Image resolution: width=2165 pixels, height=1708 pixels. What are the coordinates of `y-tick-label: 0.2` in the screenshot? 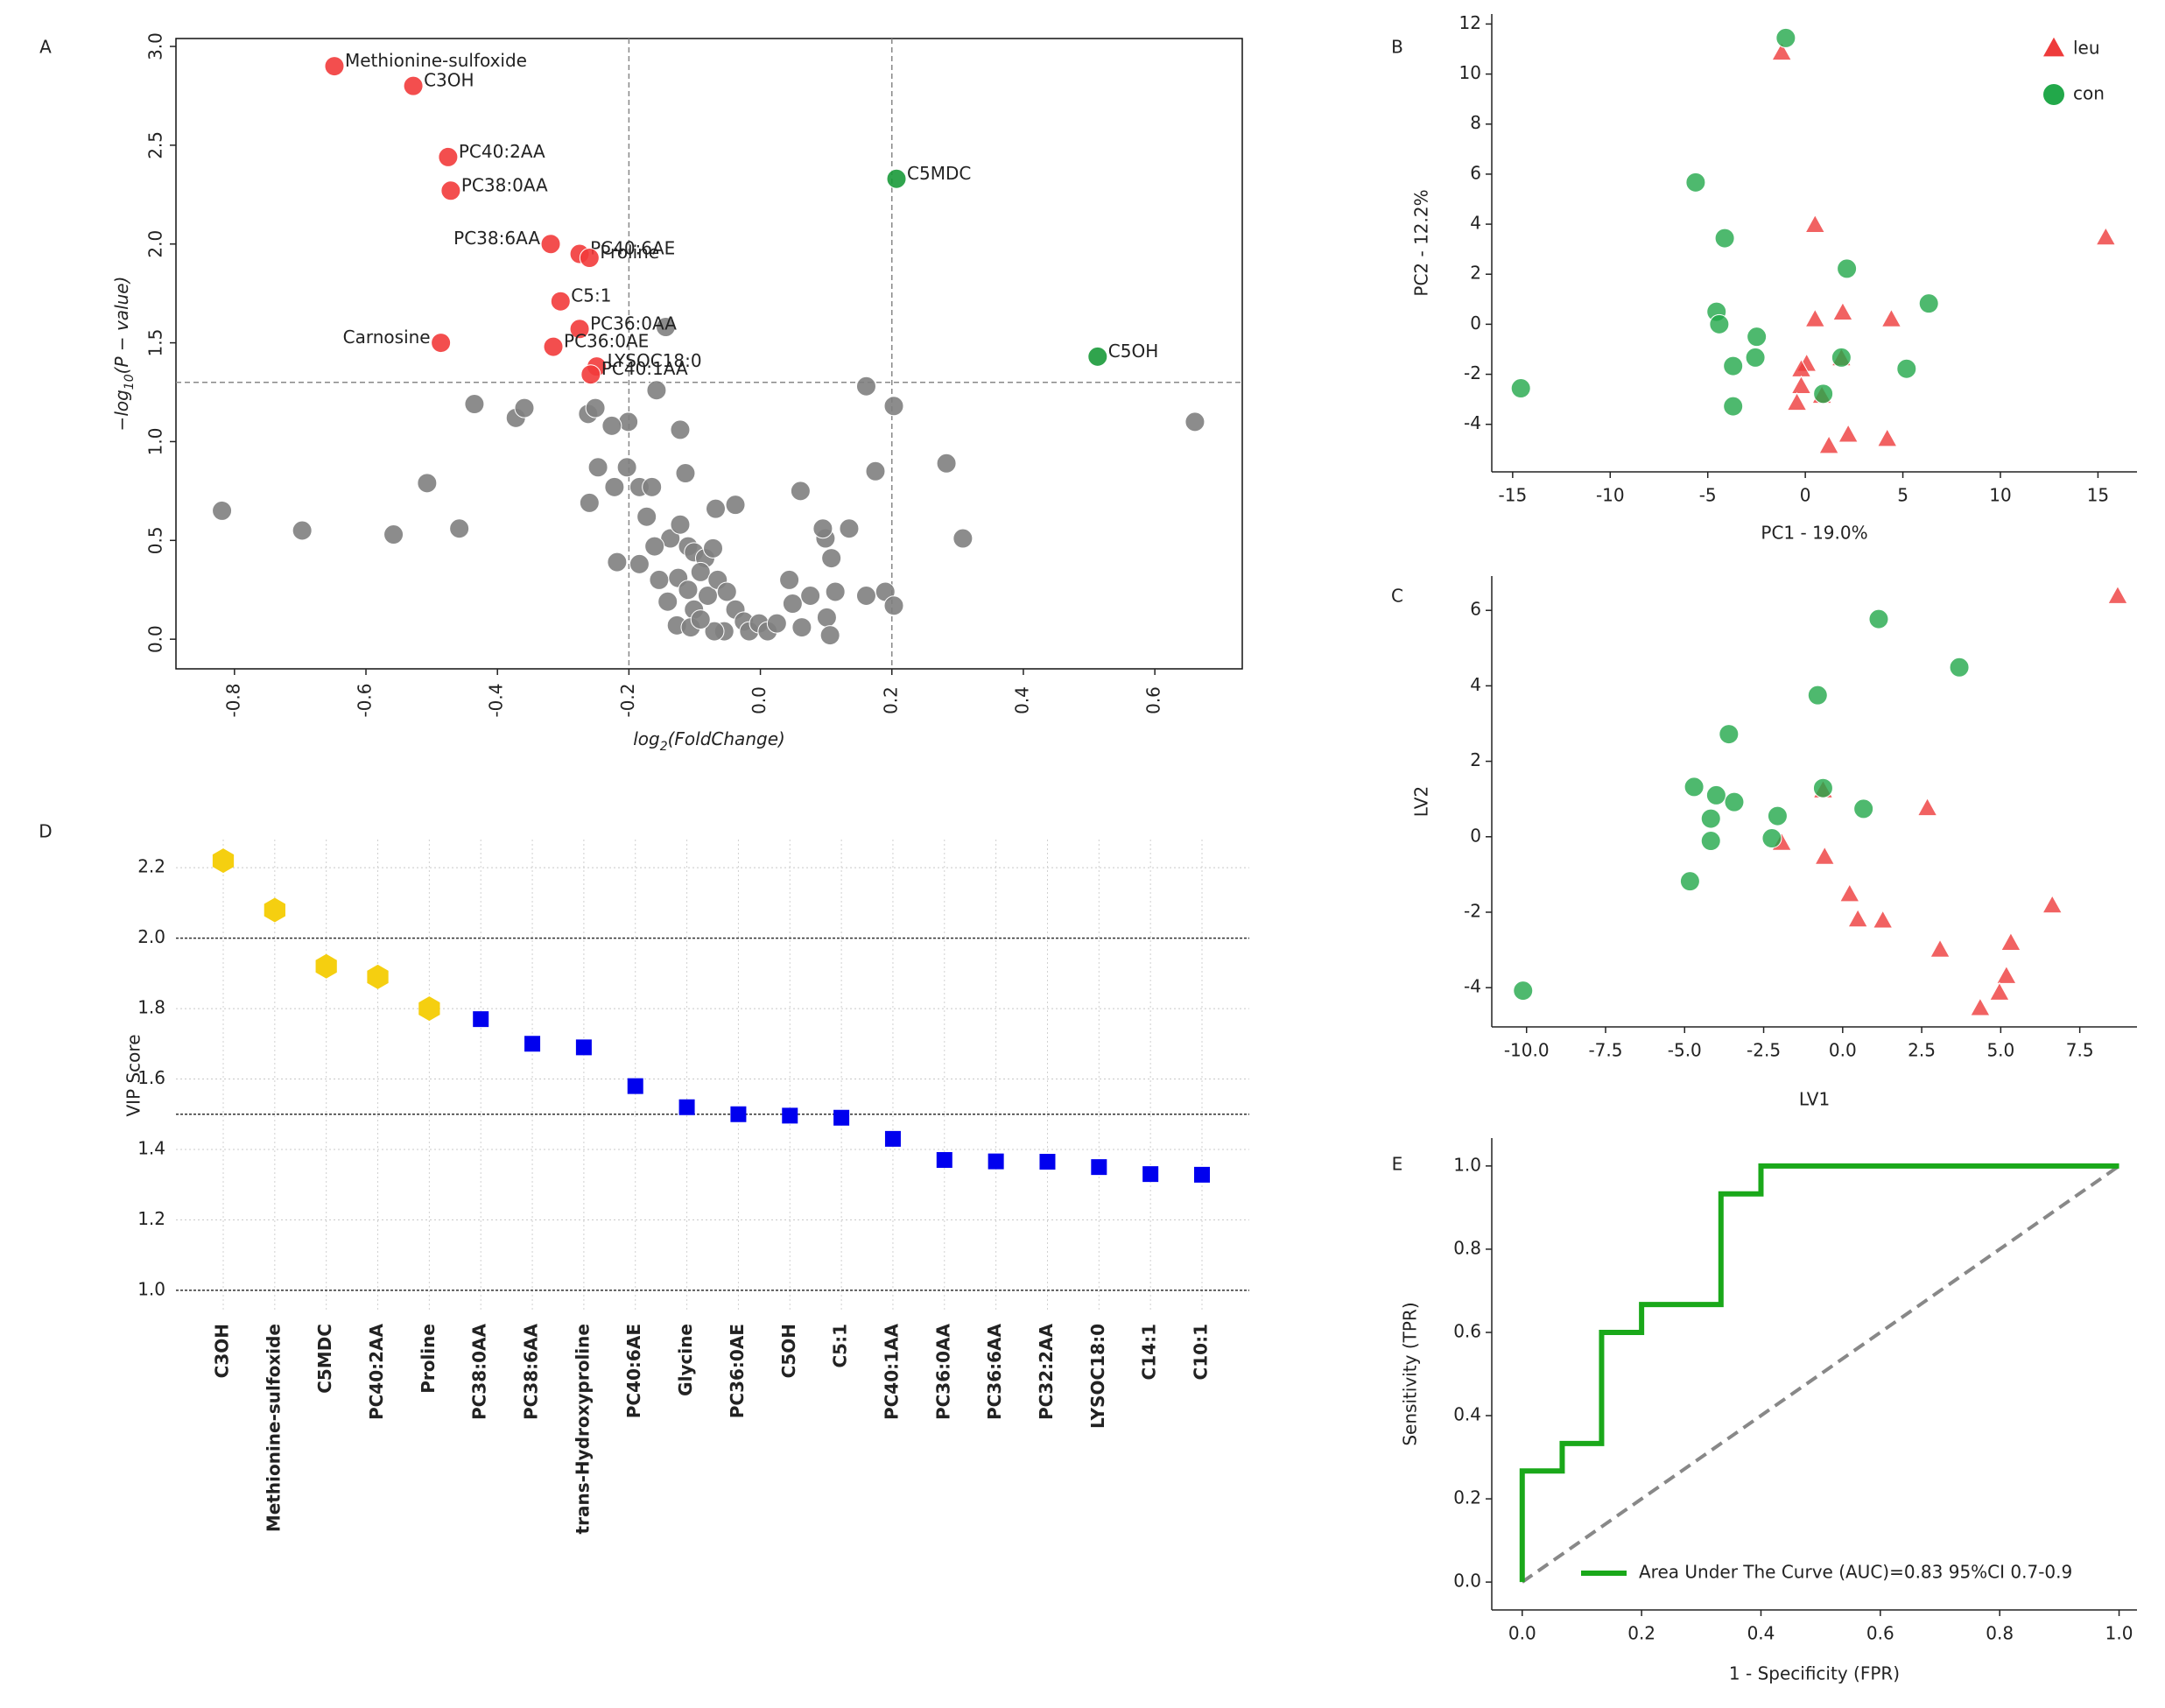 It's located at (1467, 1498).